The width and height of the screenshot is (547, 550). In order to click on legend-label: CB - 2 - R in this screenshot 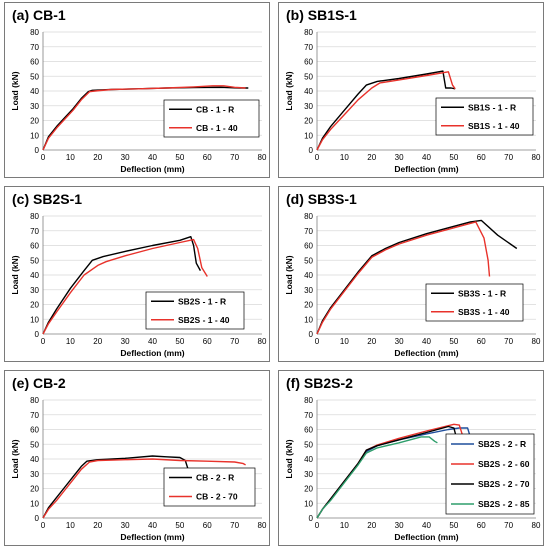, I will do `click(215, 478)`.